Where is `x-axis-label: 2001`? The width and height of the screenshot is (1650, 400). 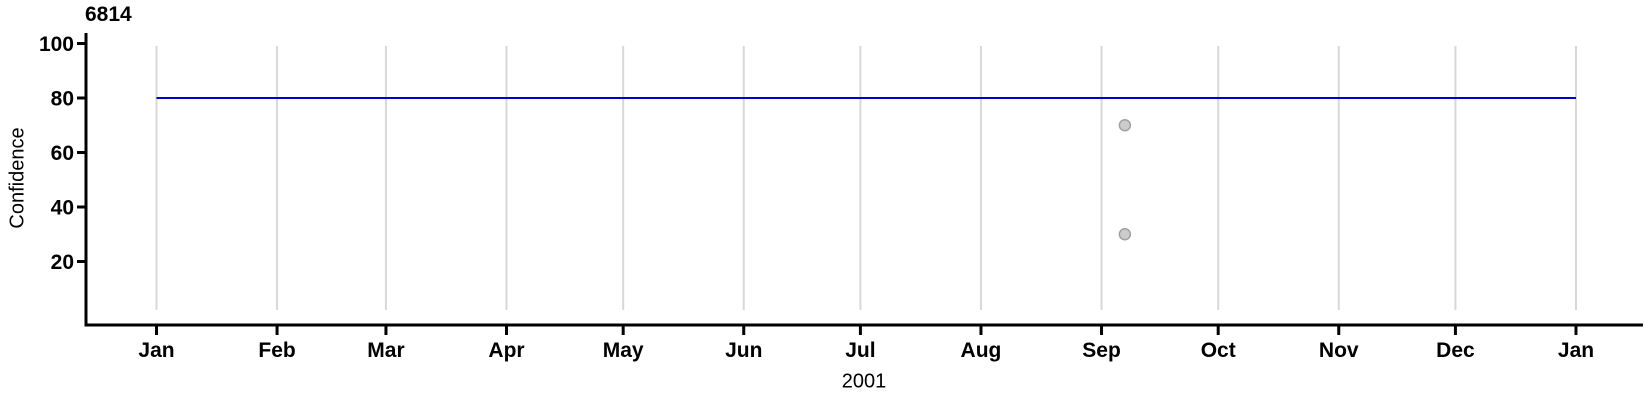
x-axis-label: 2001 is located at coordinates (864, 381).